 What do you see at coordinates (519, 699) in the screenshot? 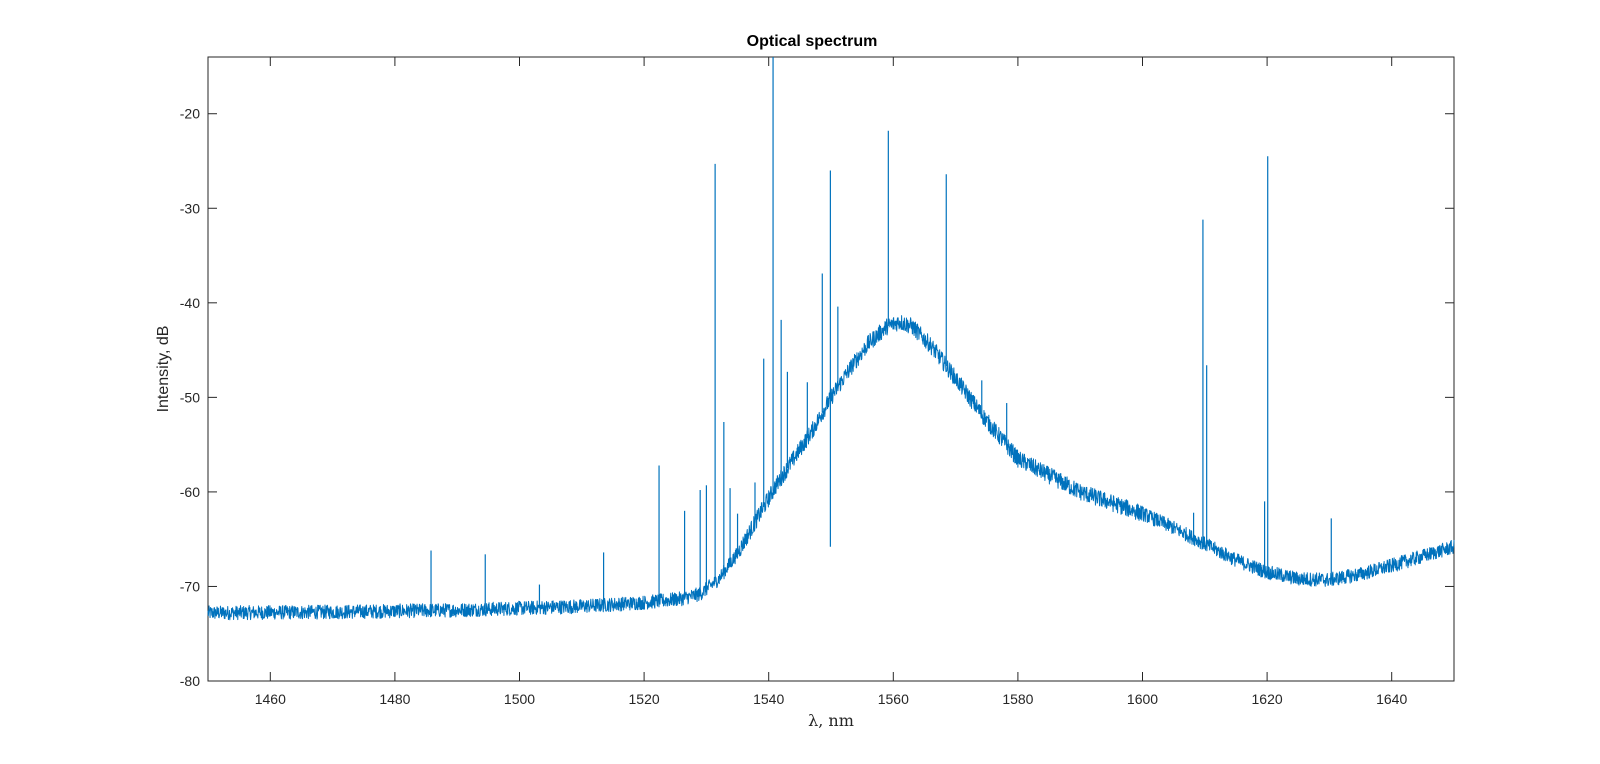
I see `x-tick-label: 1500` at bounding box center [519, 699].